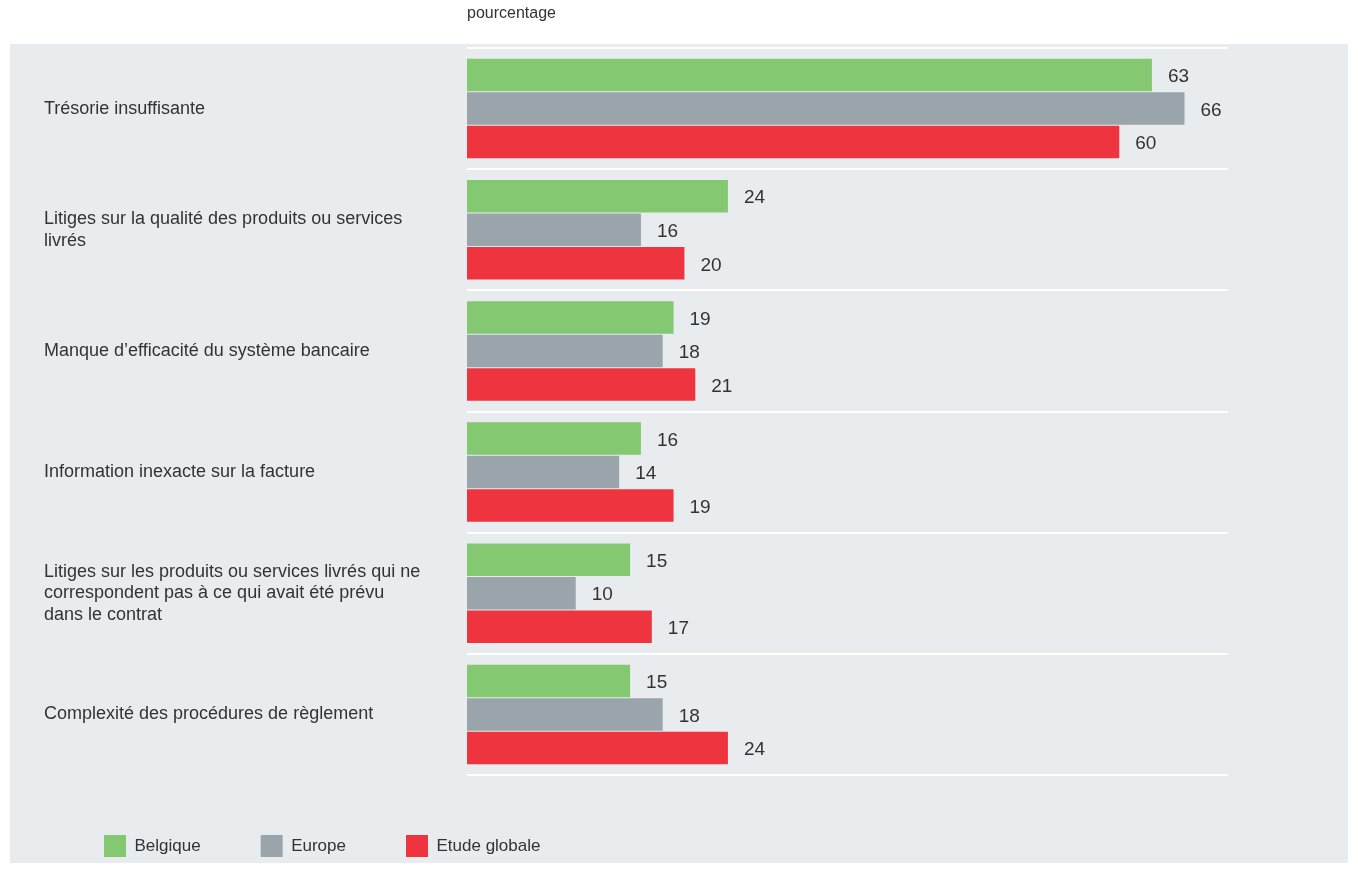 Image resolution: width=1358 pixels, height=869 pixels. I want to click on data-label: 63, so click(1178, 76).